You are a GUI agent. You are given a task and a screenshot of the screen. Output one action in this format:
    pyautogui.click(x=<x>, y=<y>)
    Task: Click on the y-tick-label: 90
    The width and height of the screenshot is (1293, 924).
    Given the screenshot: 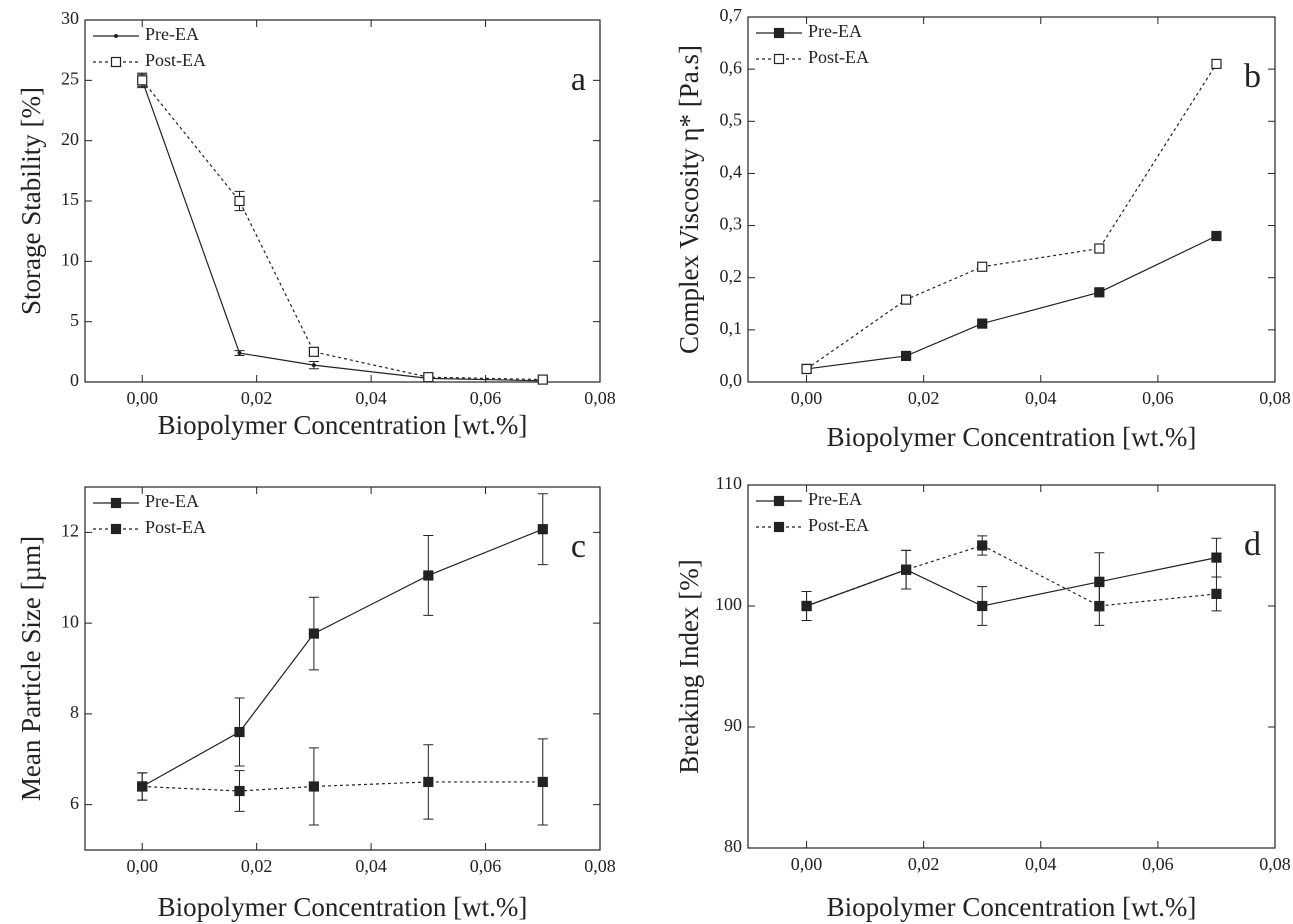 What is the action you would take?
    pyautogui.click(x=733, y=725)
    